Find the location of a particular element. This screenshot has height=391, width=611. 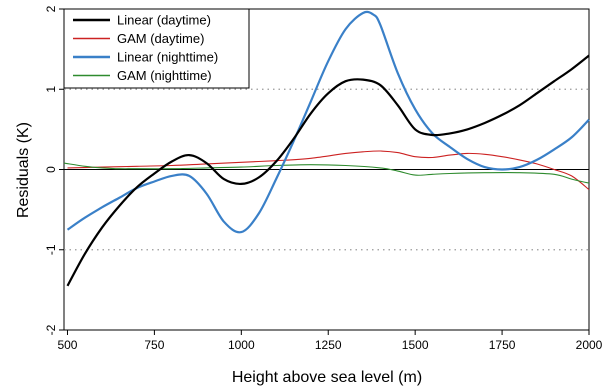

x-tick-label: 2000 is located at coordinates (589, 345).